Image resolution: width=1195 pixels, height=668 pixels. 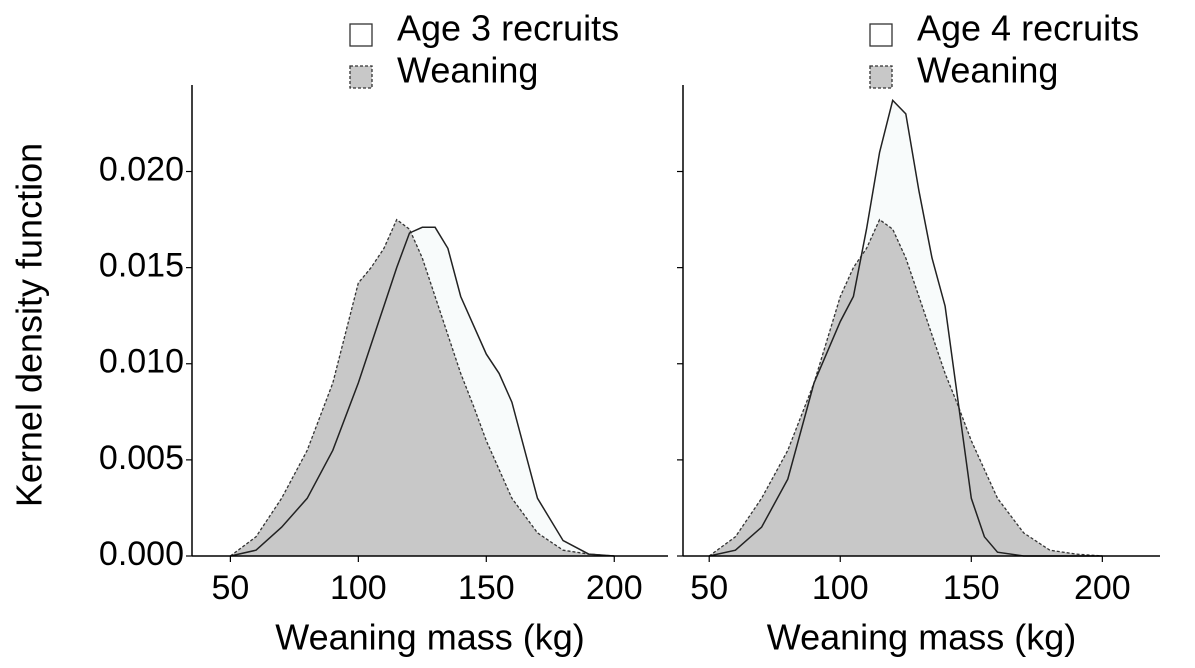 I want to click on y-axis-label: Kernel density function, so click(x=29, y=325).